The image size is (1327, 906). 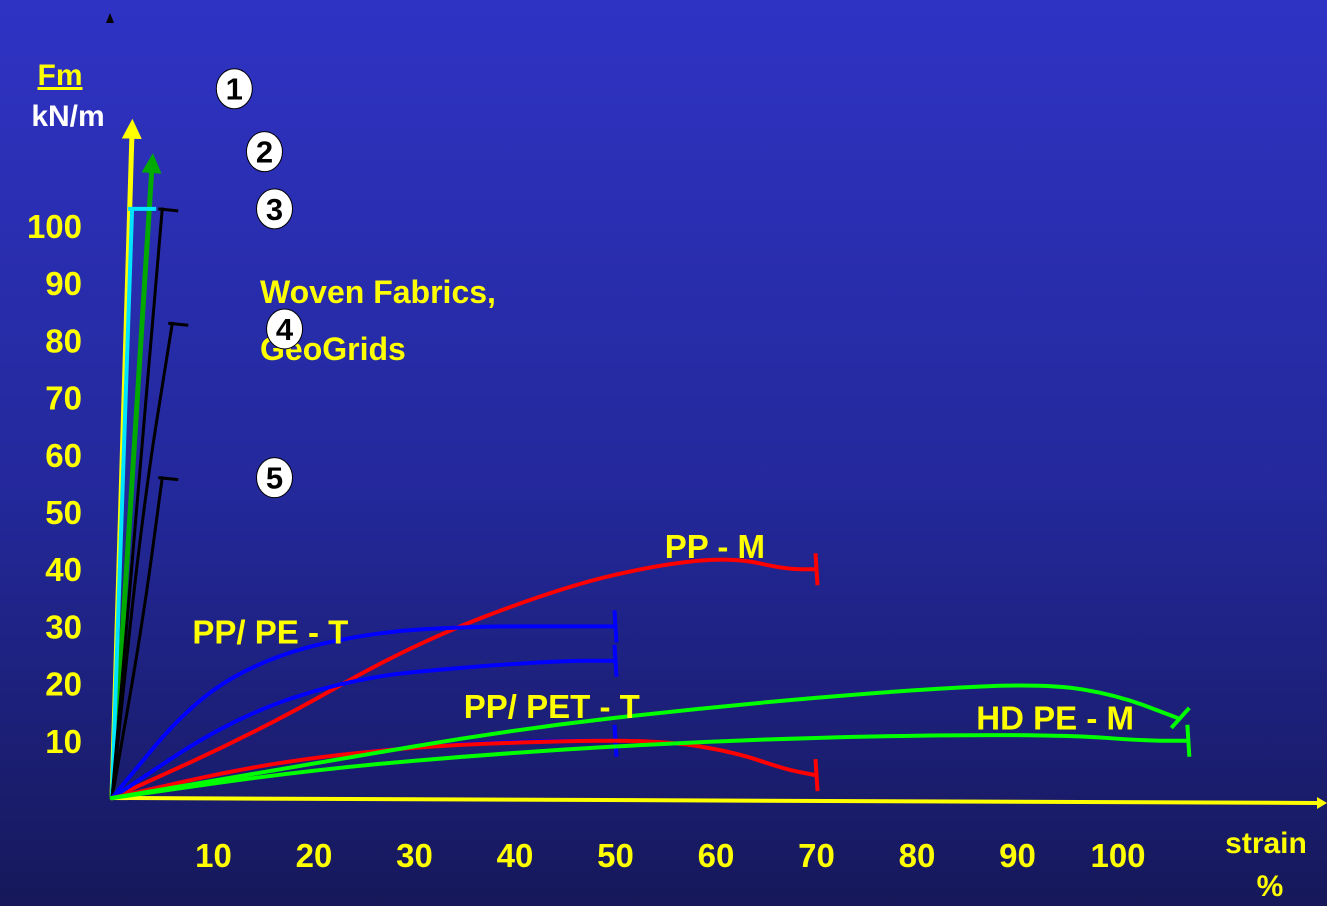 I want to click on x-tick-label: 10, so click(x=213, y=855).